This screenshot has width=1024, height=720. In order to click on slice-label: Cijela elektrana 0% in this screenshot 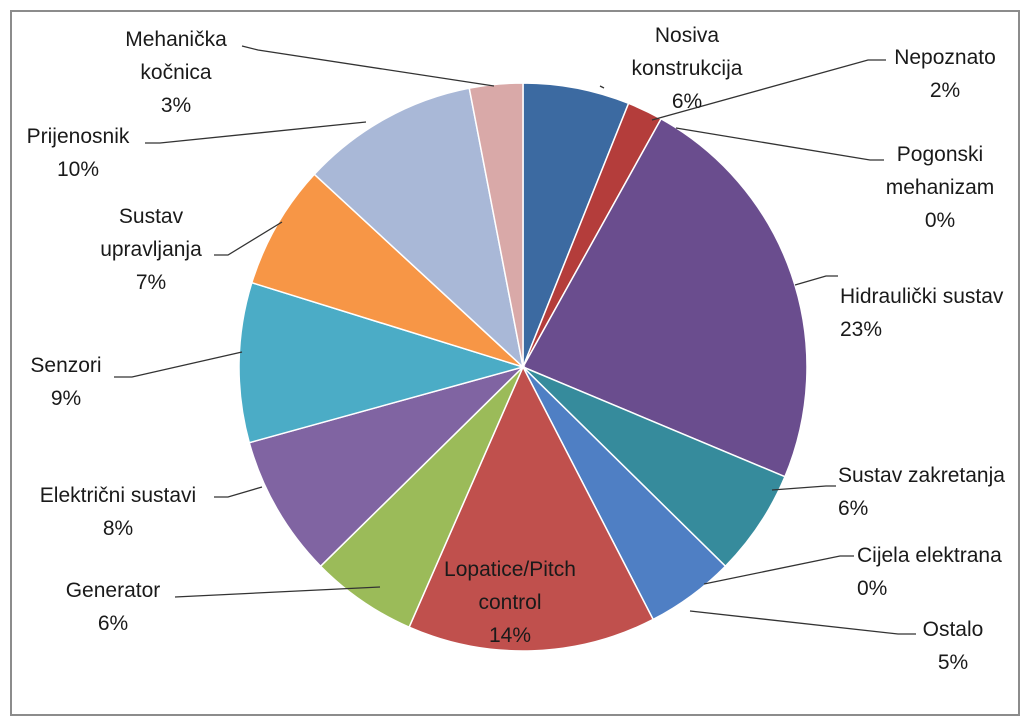, I will do `click(929, 572)`.